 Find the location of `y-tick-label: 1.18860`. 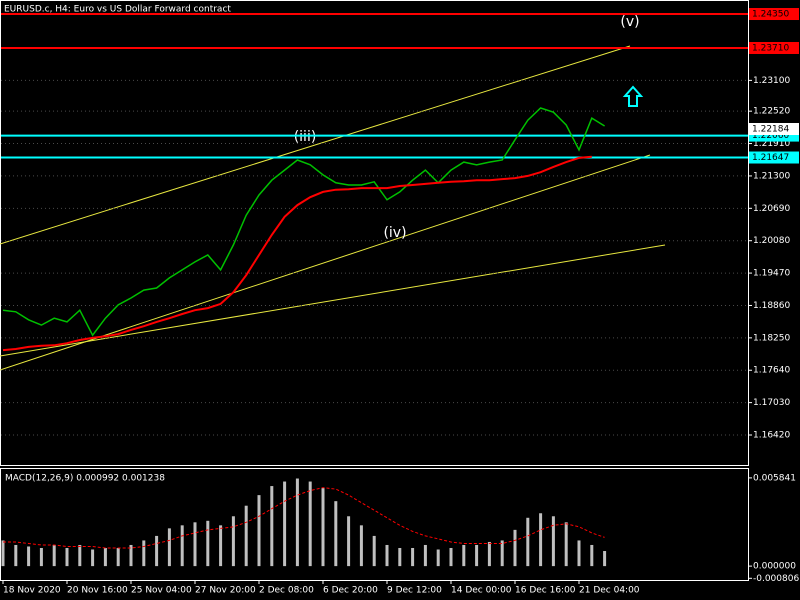

y-tick-label: 1.18860 is located at coordinates (771, 306).